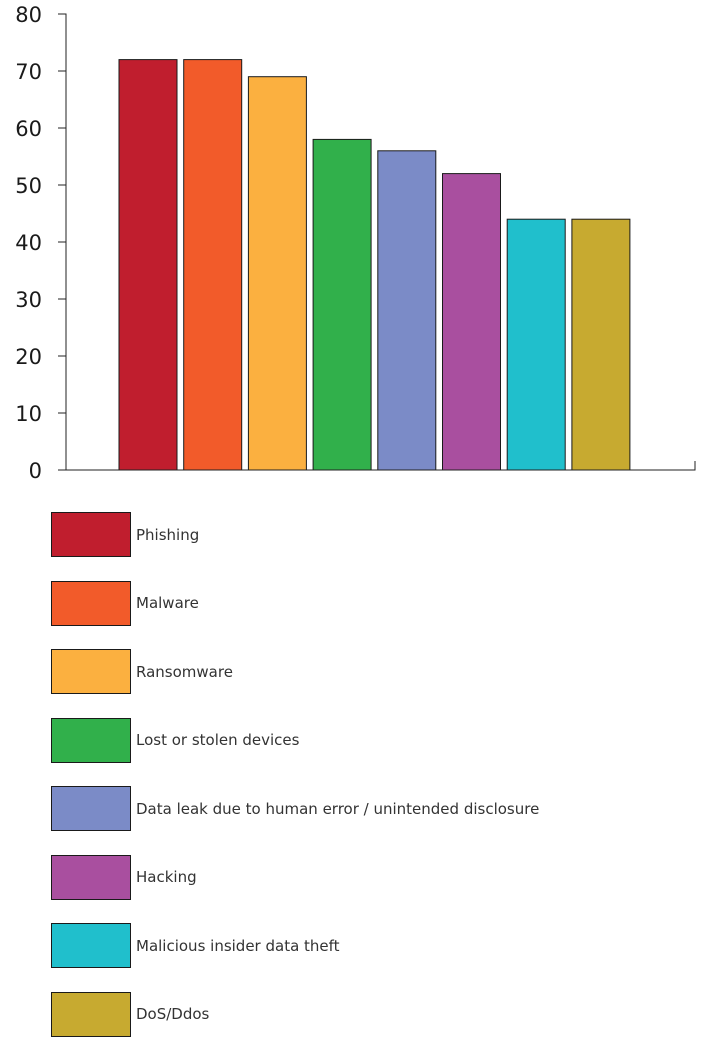  Describe the element at coordinates (371, 740) in the screenshot. I see `legend-item: Lost or stolen devices` at that location.